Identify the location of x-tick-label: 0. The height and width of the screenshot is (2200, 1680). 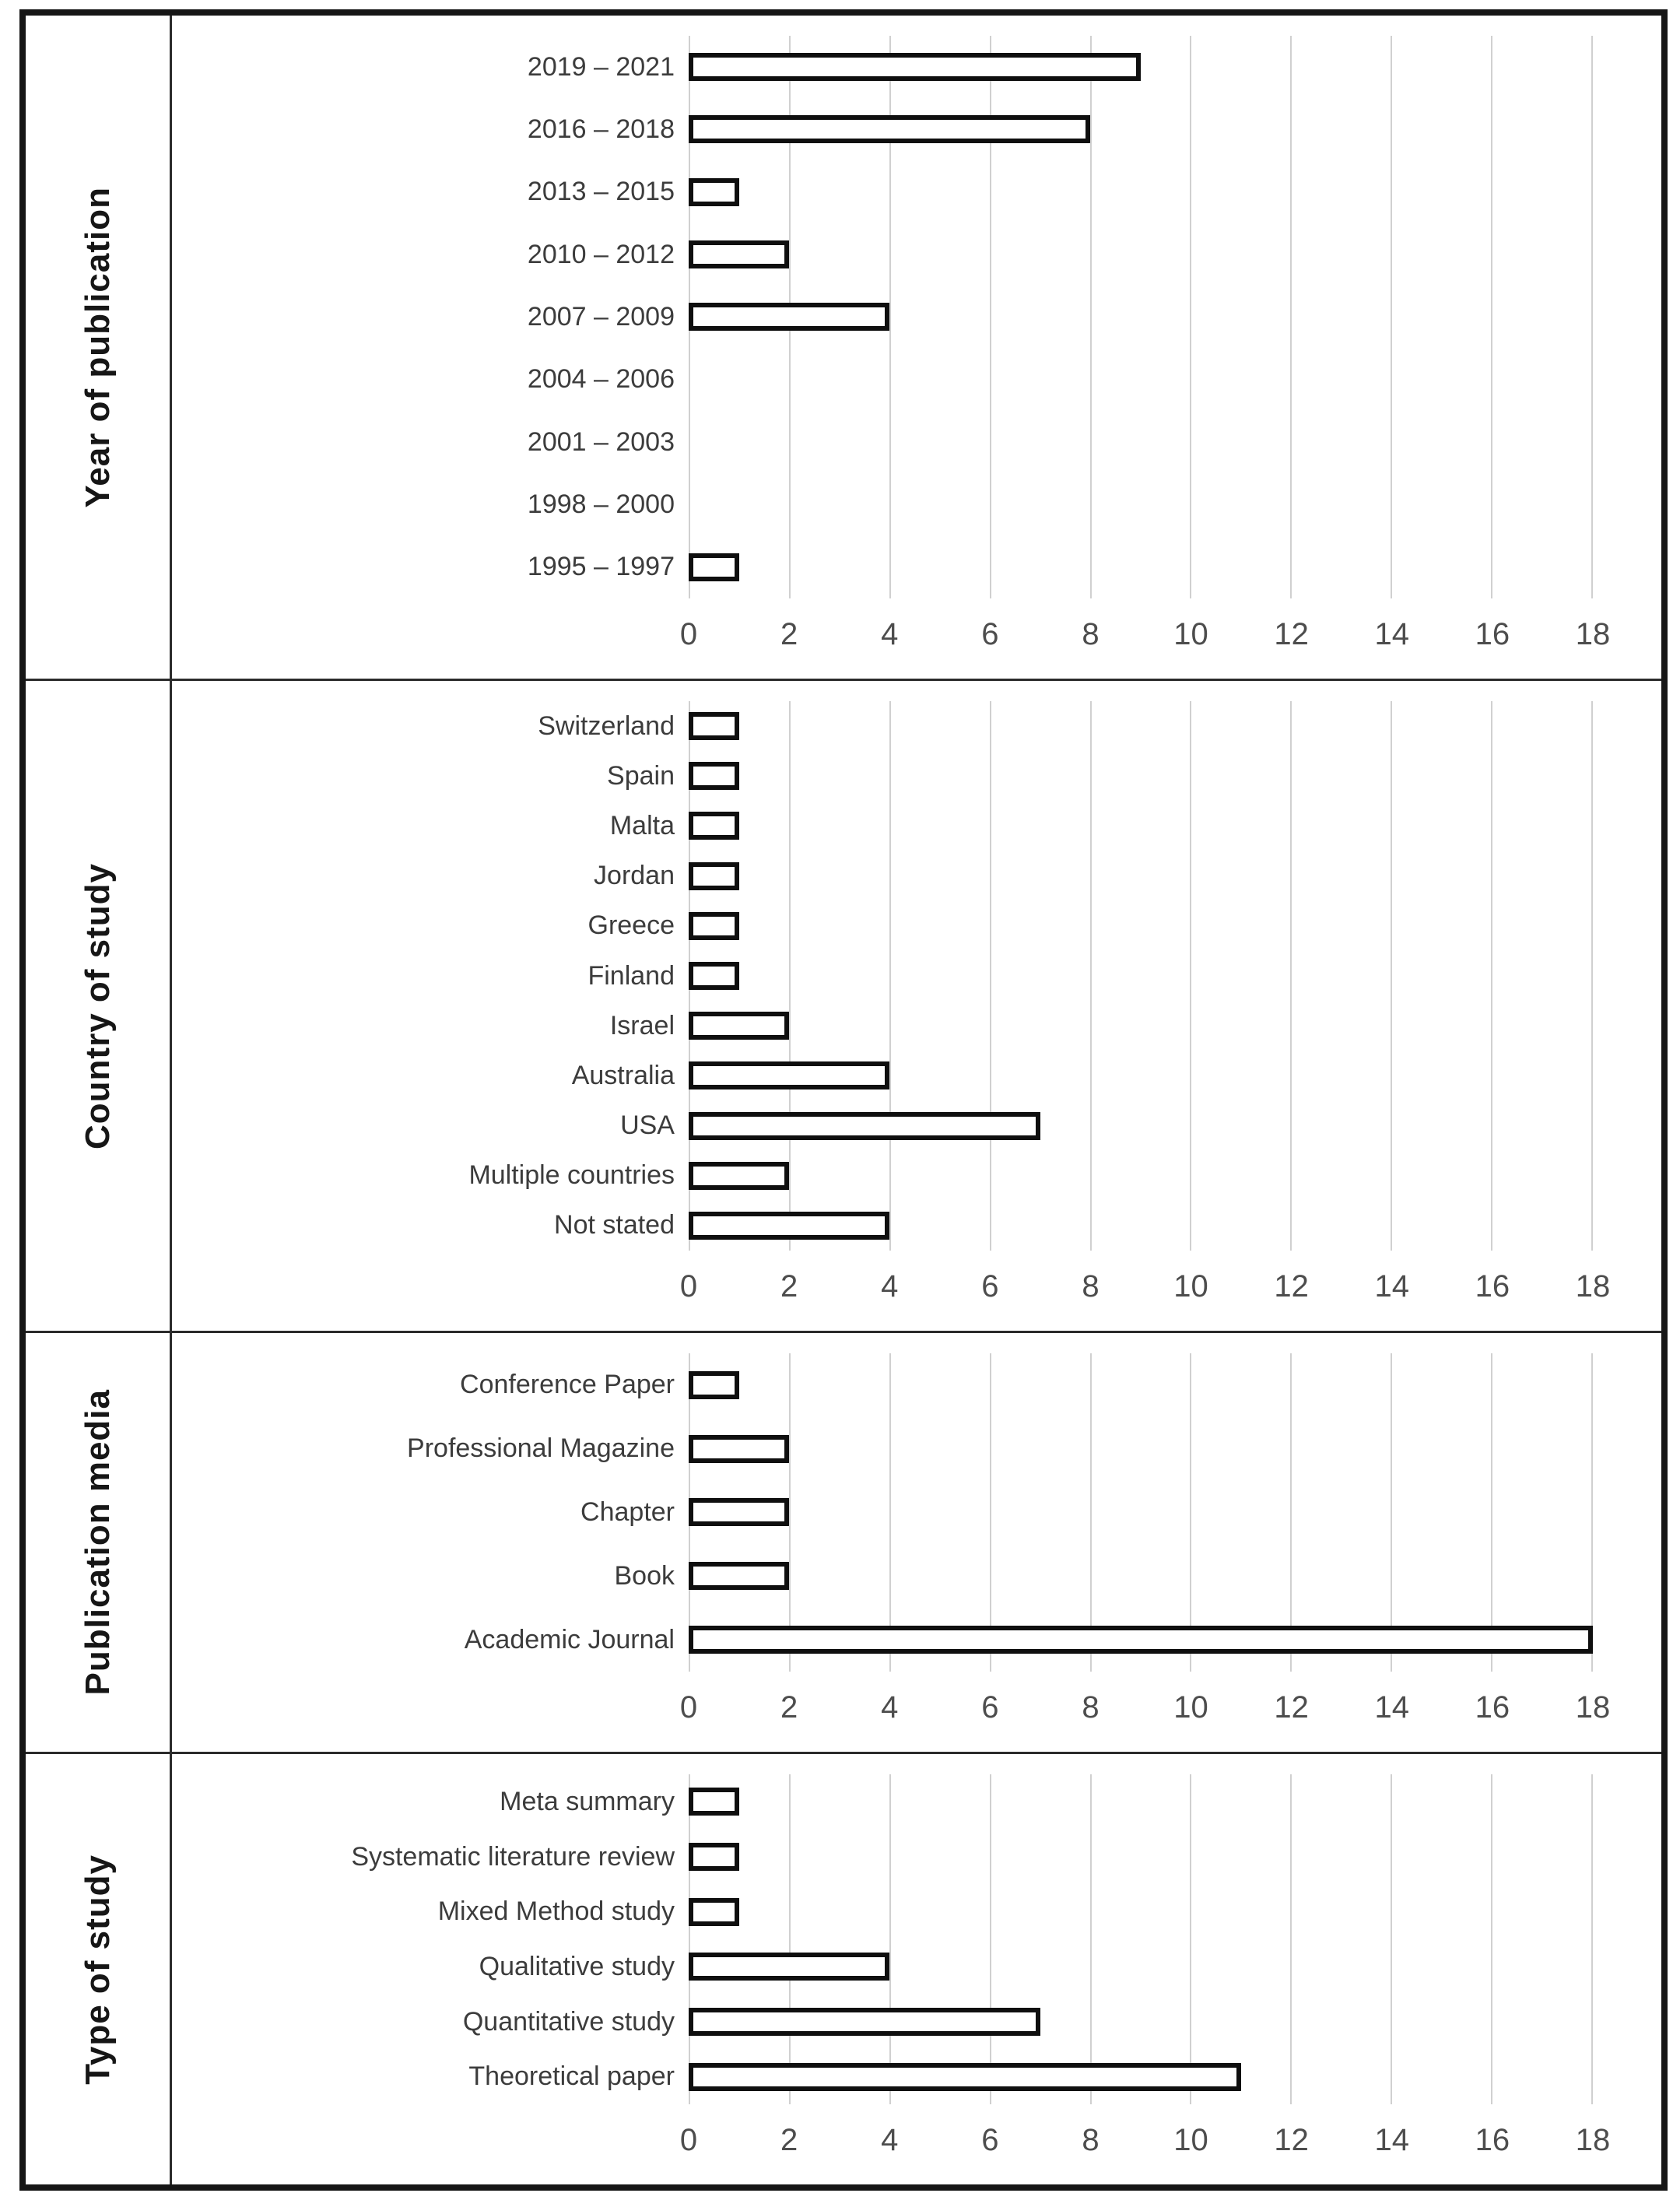
(689, 2140).